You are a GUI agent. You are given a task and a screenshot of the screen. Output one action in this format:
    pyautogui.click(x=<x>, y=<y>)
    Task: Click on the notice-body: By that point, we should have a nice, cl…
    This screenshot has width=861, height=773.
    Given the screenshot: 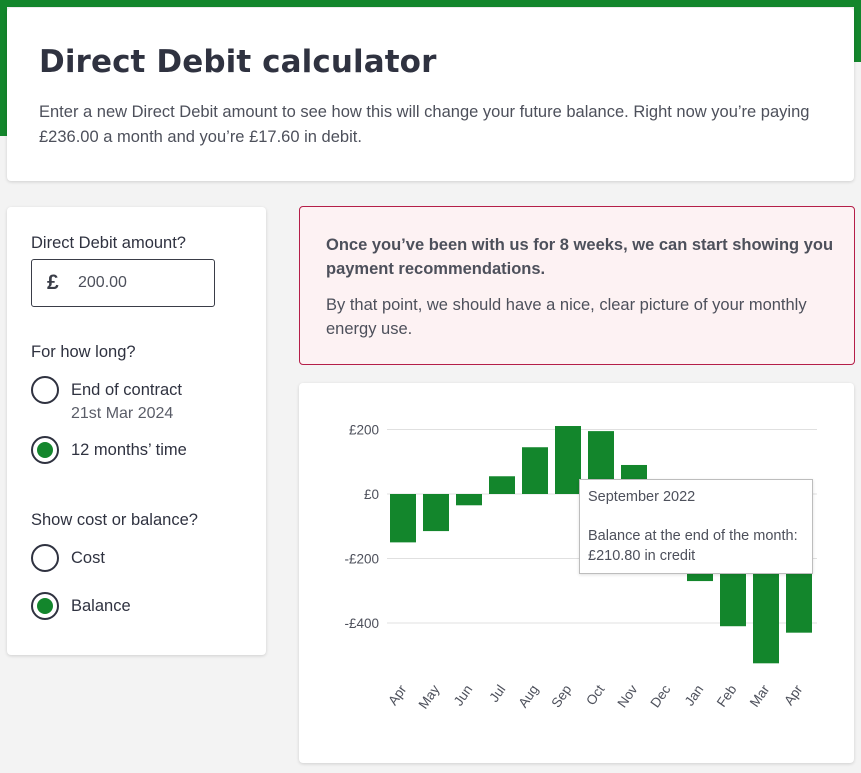 What is the action you would take?
    pyautogui.click(x=566, y=317)
    